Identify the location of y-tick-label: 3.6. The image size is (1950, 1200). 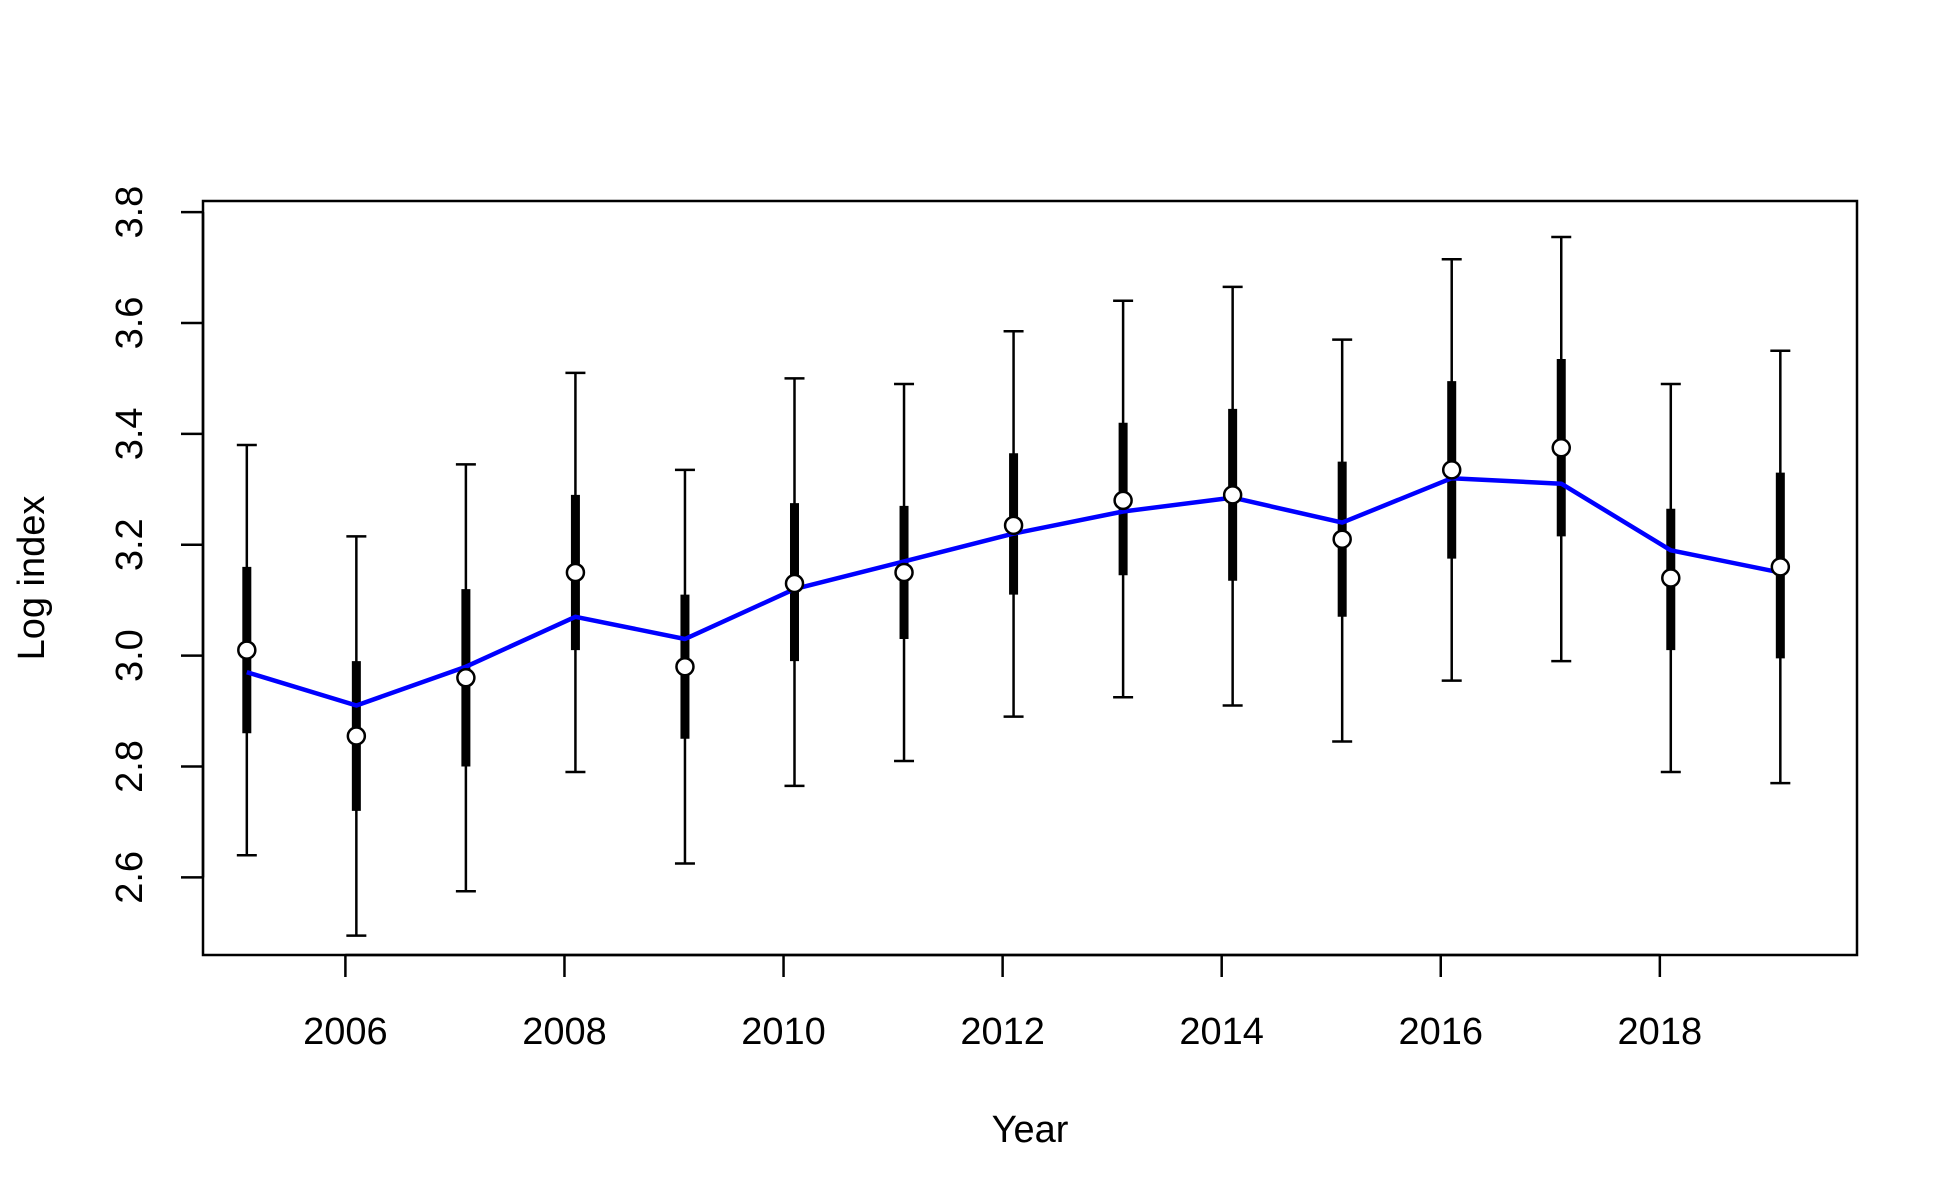
(130, 323).